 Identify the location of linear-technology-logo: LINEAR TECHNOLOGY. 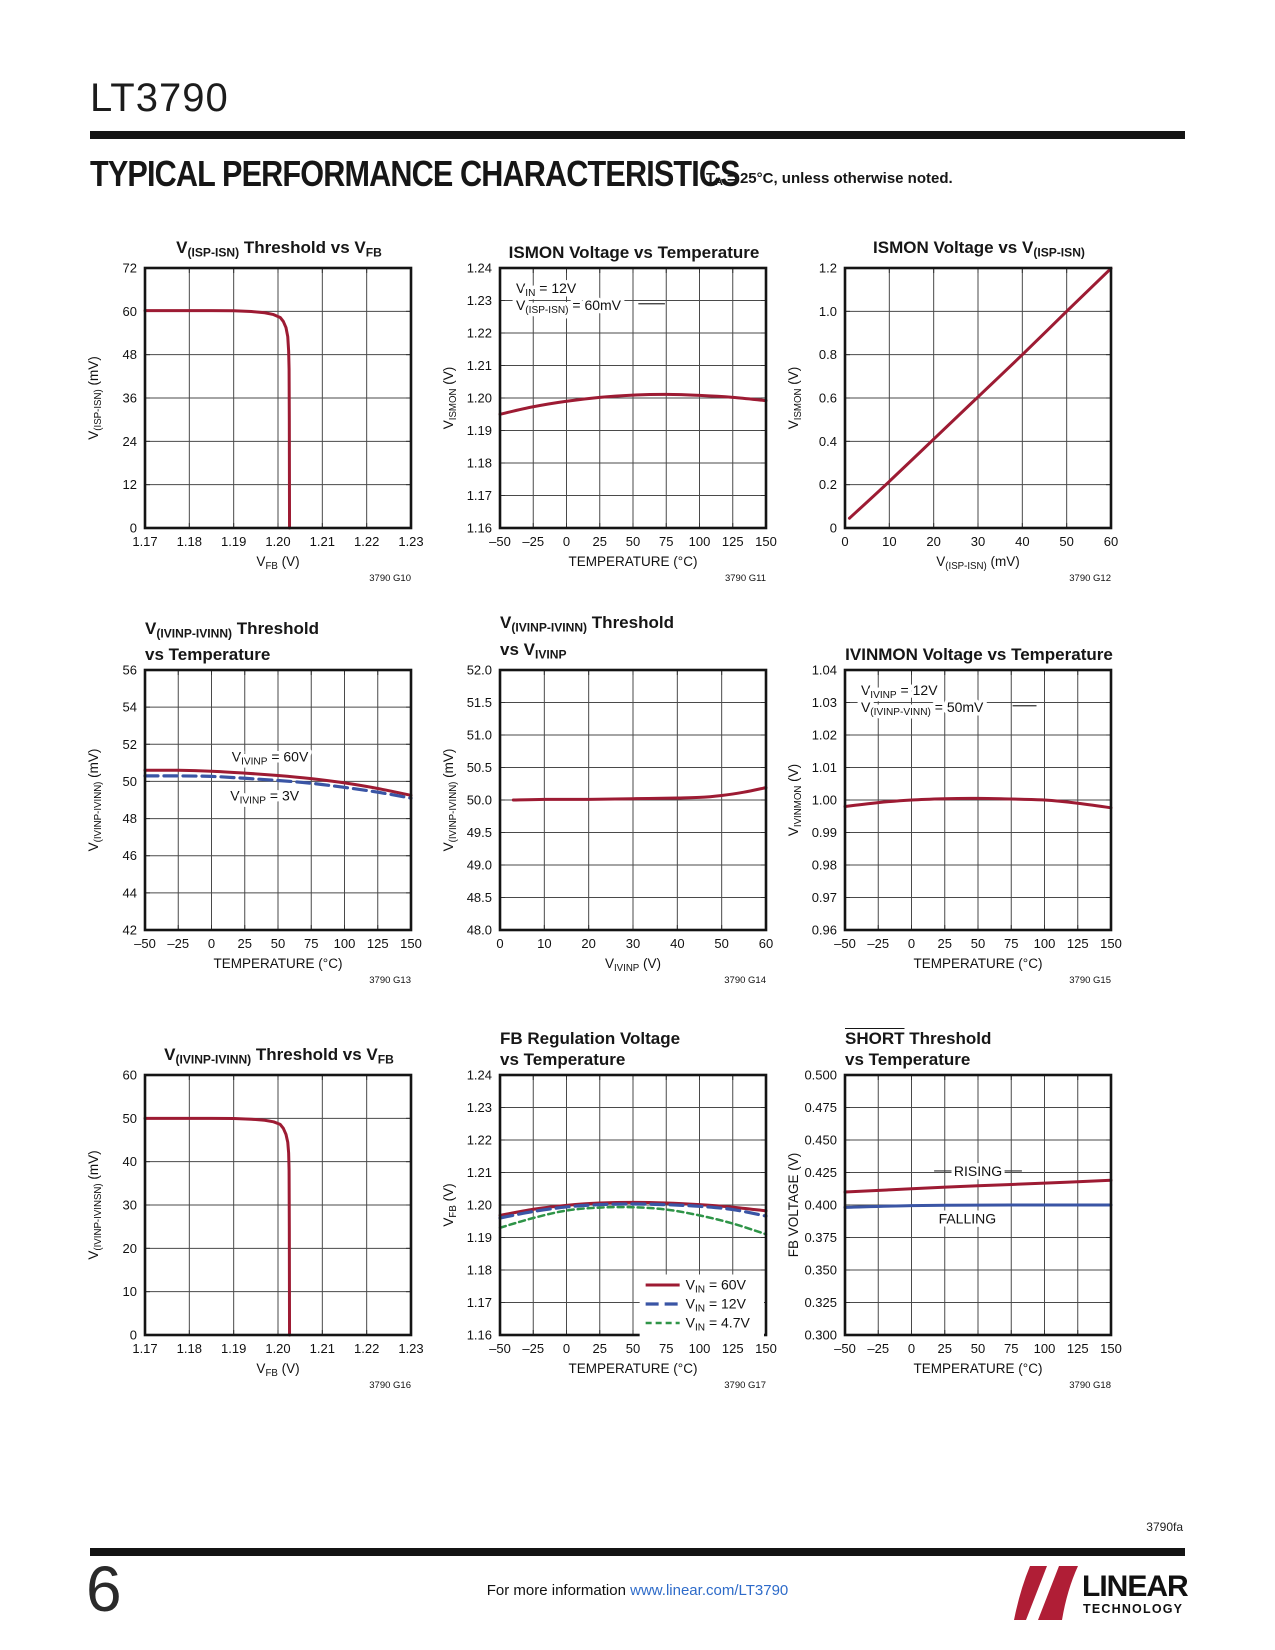
(1102, 1593).